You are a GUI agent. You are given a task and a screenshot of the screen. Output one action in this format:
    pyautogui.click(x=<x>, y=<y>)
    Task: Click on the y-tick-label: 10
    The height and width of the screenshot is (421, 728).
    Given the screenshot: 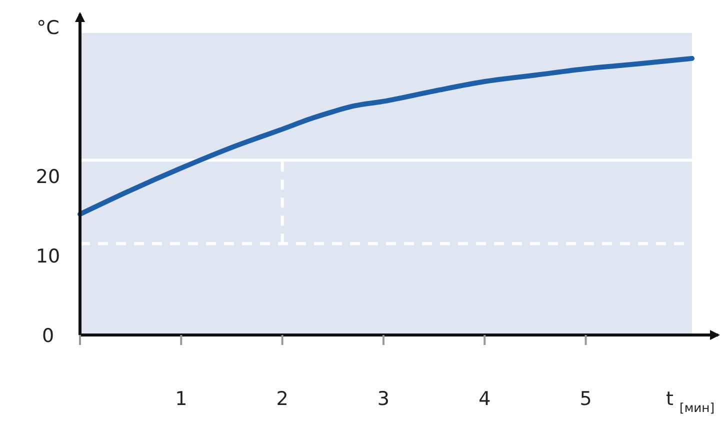 What is the action you would take?
    pyautogui.click(x=48, y=257)
    